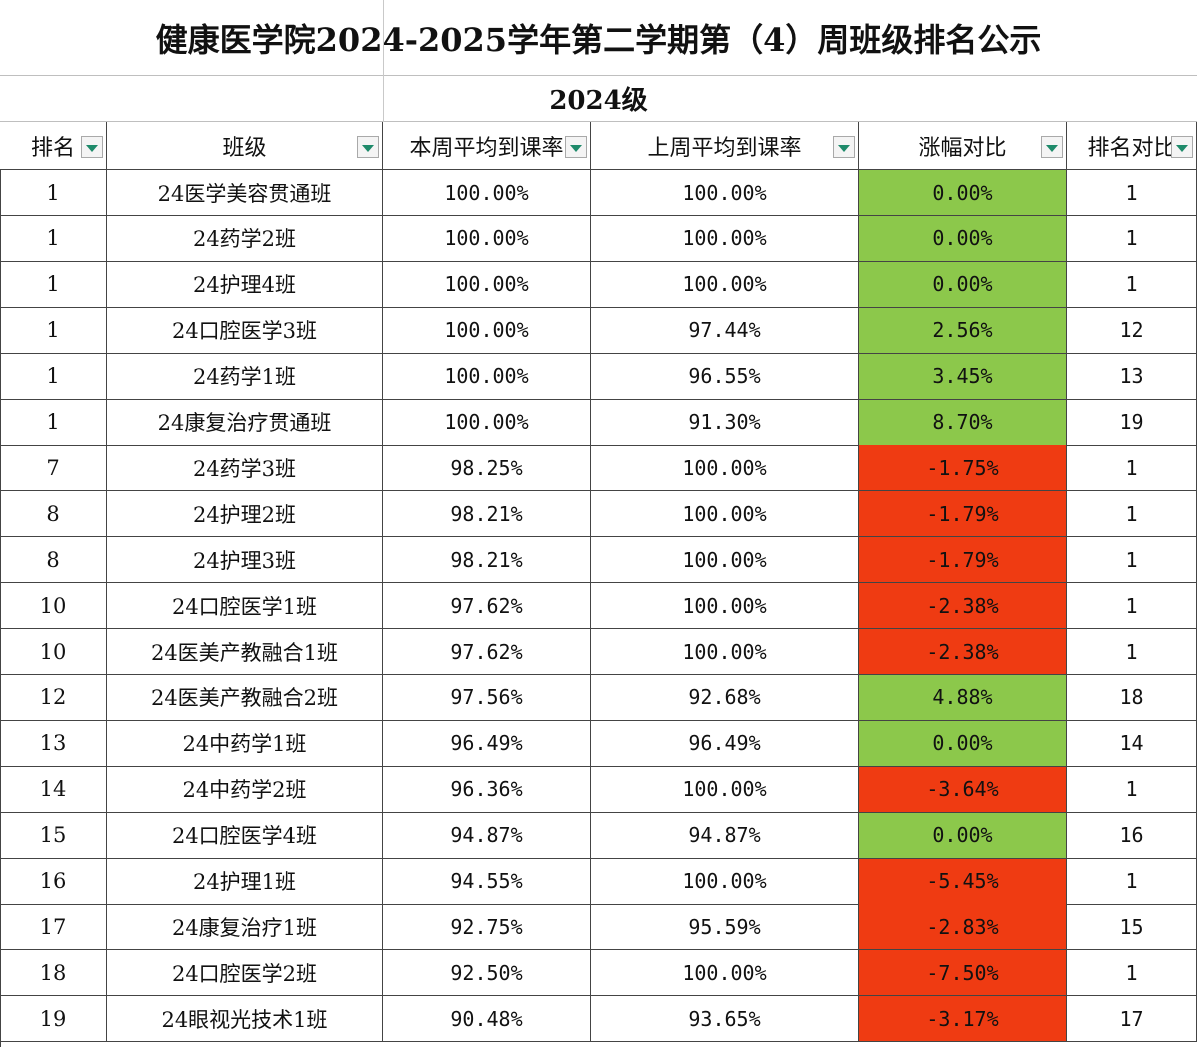 This screenshot has height=1047, width=1197. I want to click on class-cell: 24中药学1班, so click(245, 743).